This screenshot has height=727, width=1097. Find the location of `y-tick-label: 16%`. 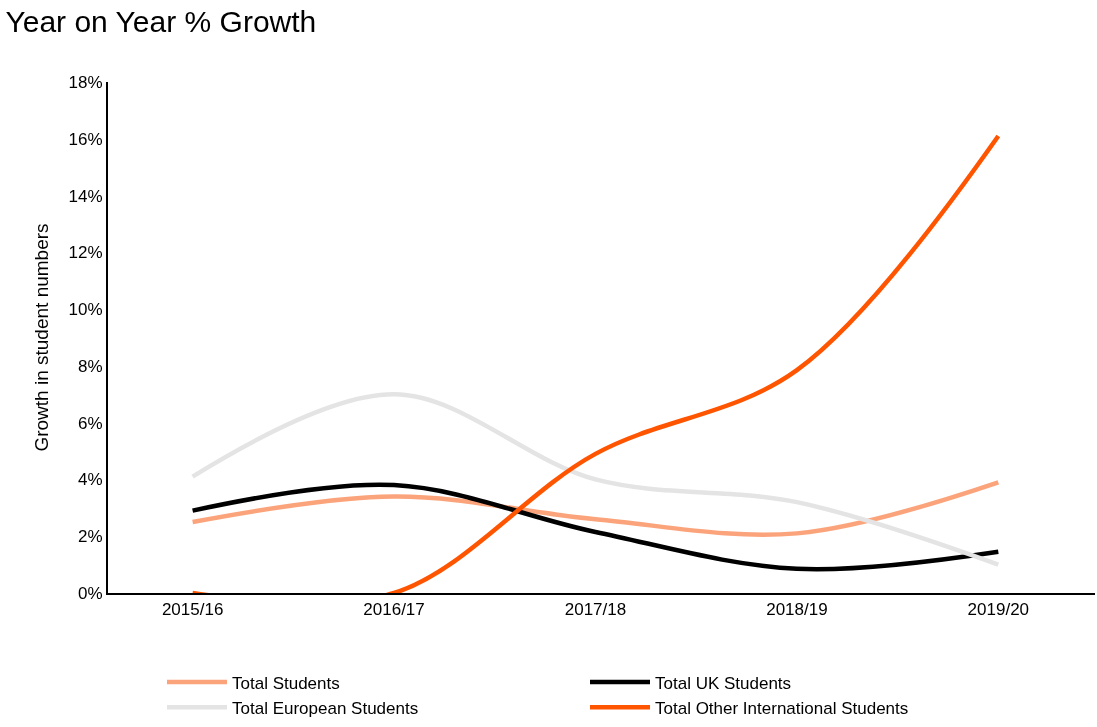

y-tick-label: 16% is located at coordinates (85, 139).